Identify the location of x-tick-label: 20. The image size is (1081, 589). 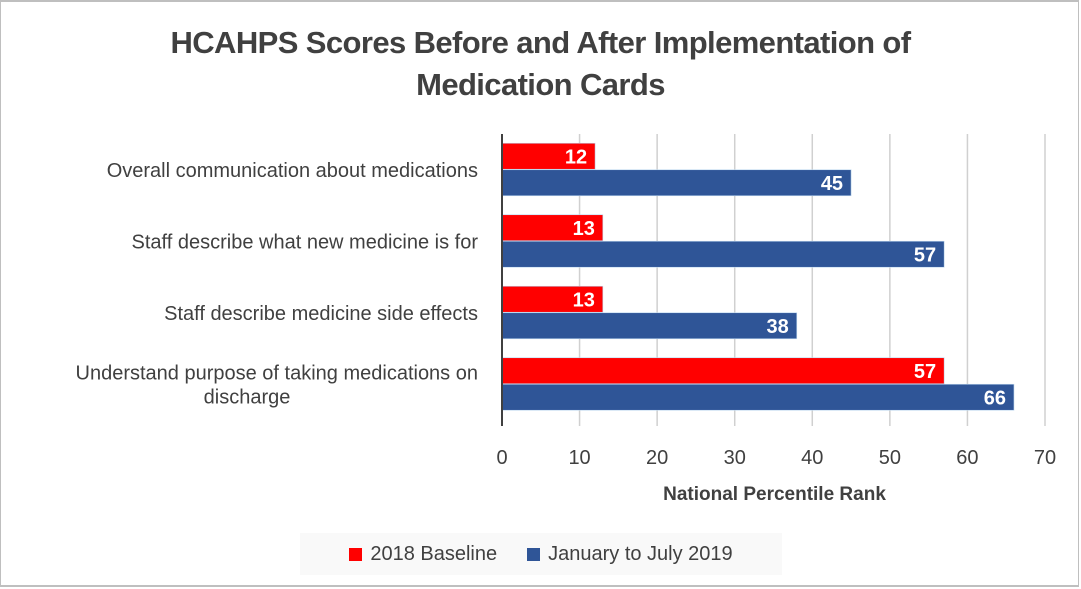
(657, 458).